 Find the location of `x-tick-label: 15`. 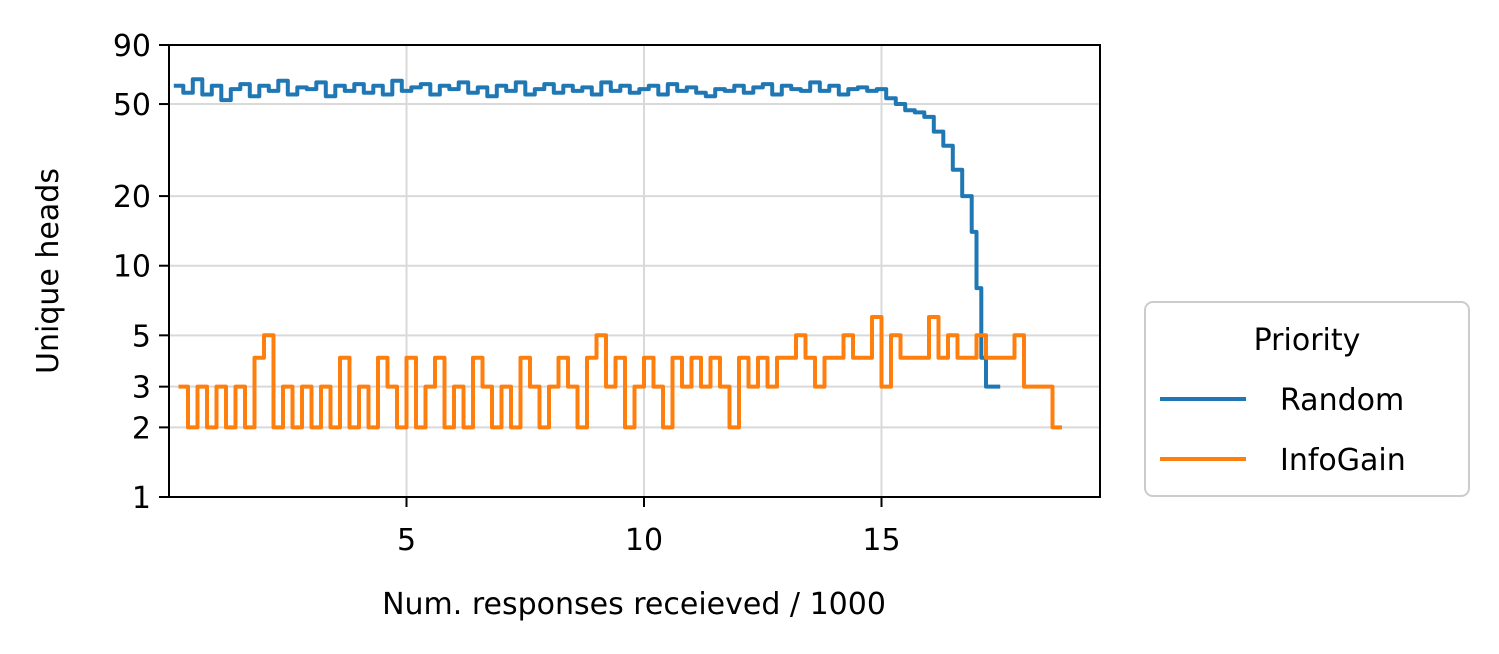

x-tick-label: 15 is located at coordinates (881, 540).